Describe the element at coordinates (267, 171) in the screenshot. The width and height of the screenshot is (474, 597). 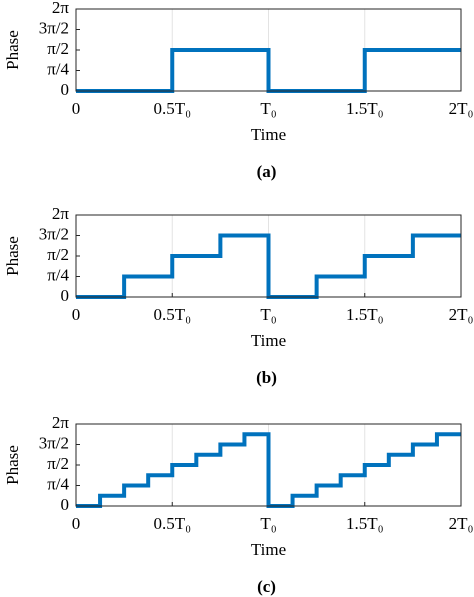
I see `caption: (a)` at that location.